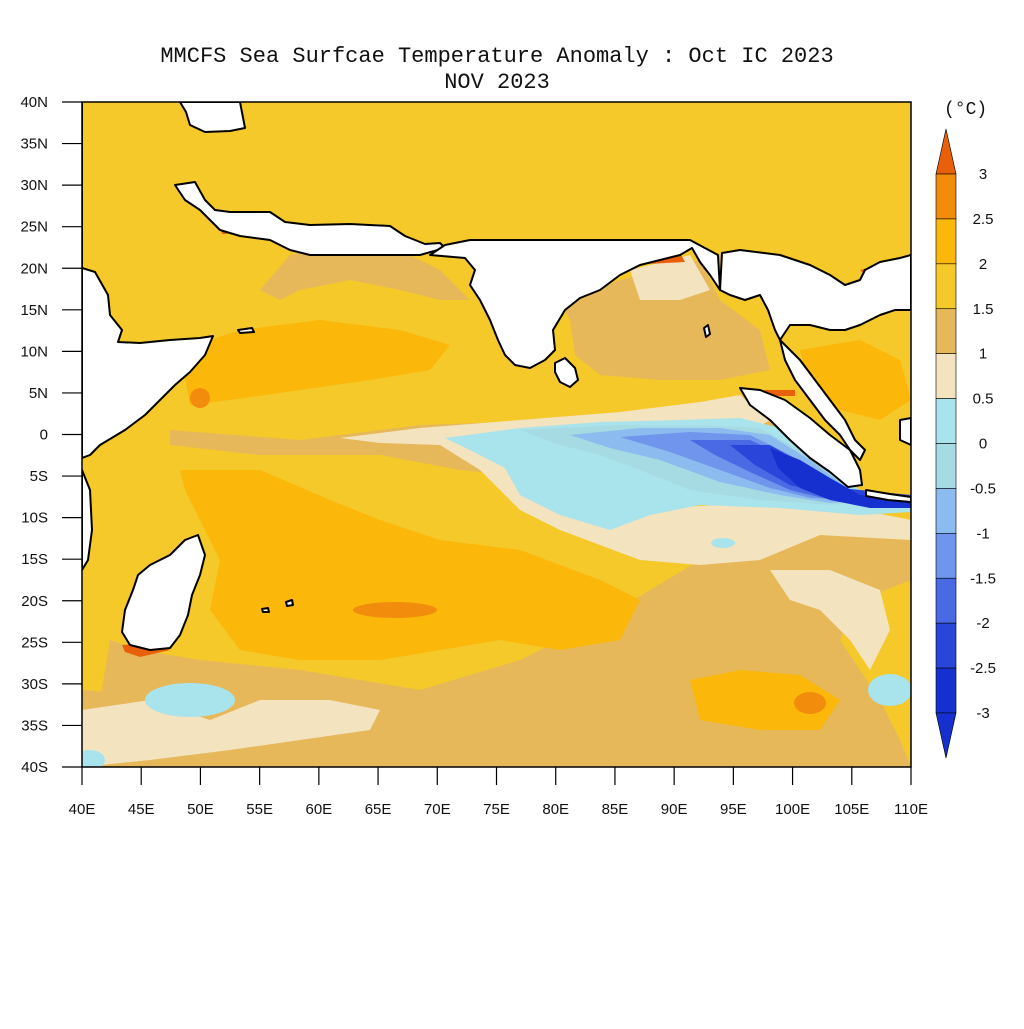  What do you see at coordinates (319, 809) in the screenshot?
I see `lon-tick-label: 60E` at bounding box center [319, 809].